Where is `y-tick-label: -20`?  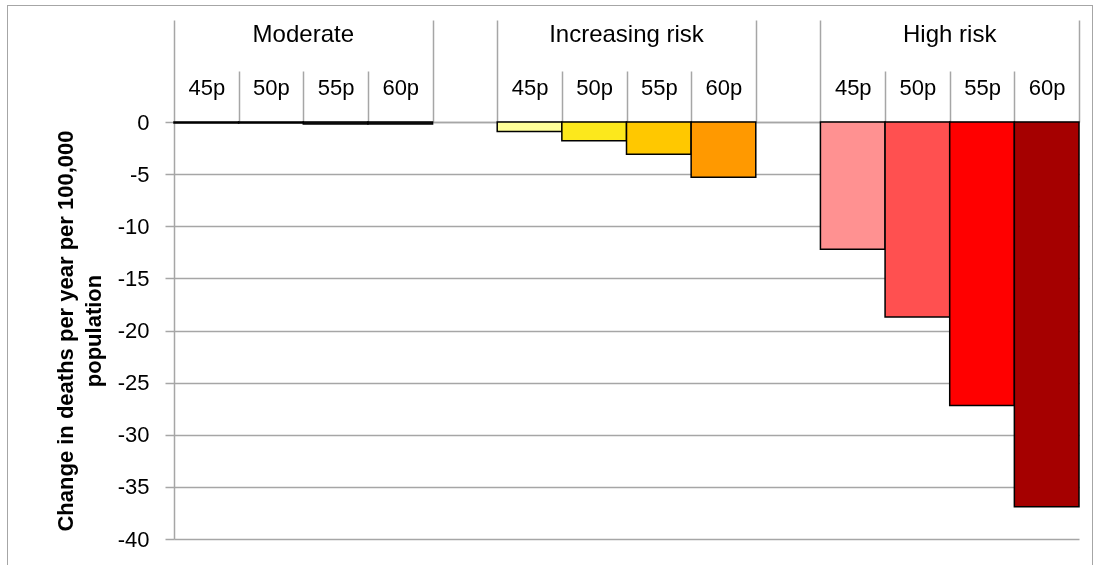
y-tick-label: -20 is located at coordinates (133, 330).